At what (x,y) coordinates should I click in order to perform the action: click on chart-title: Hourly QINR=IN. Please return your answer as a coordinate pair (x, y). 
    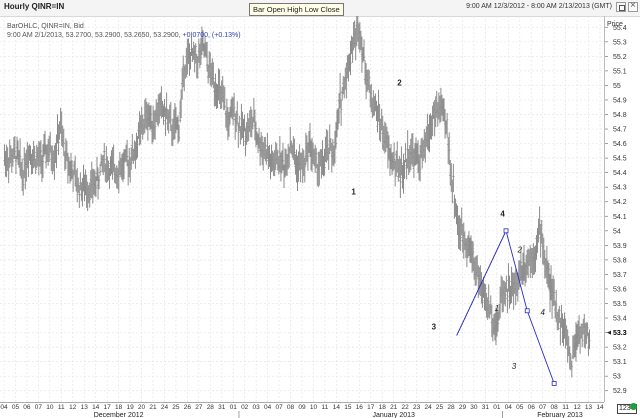
    Looking at the image, I should click on (34, 6).